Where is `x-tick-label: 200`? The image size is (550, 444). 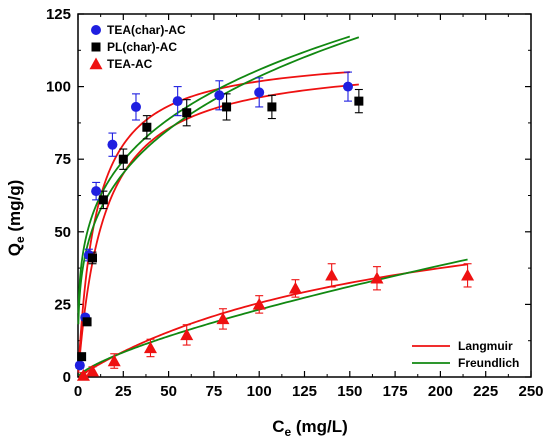
x-tick-label: 200 is located at coordinates (440, 391).